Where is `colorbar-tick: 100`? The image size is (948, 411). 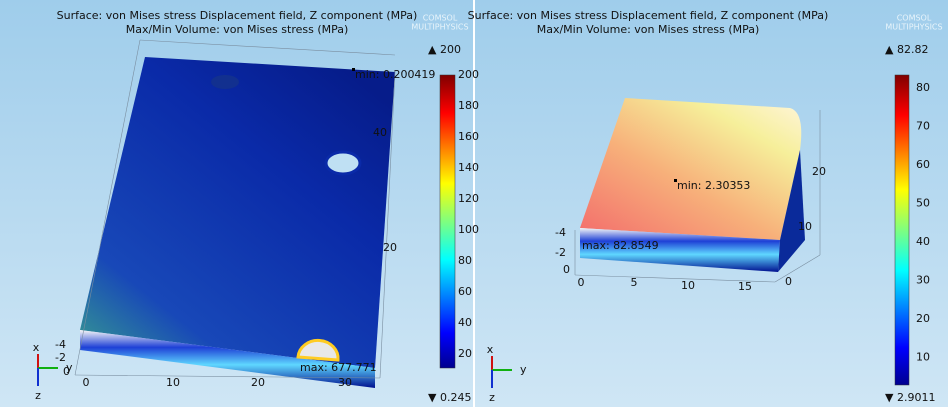 colorbar-tick: 100 is located at coordinates (468, 229).